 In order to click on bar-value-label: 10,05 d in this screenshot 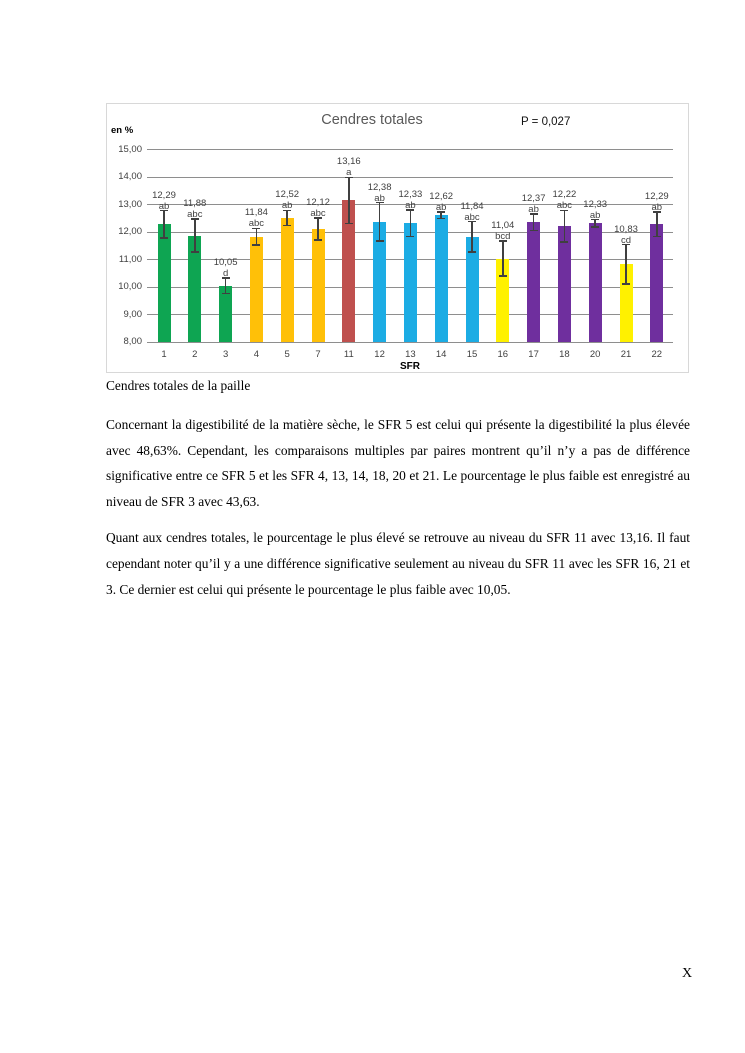, I will do `click(226, 268)`.